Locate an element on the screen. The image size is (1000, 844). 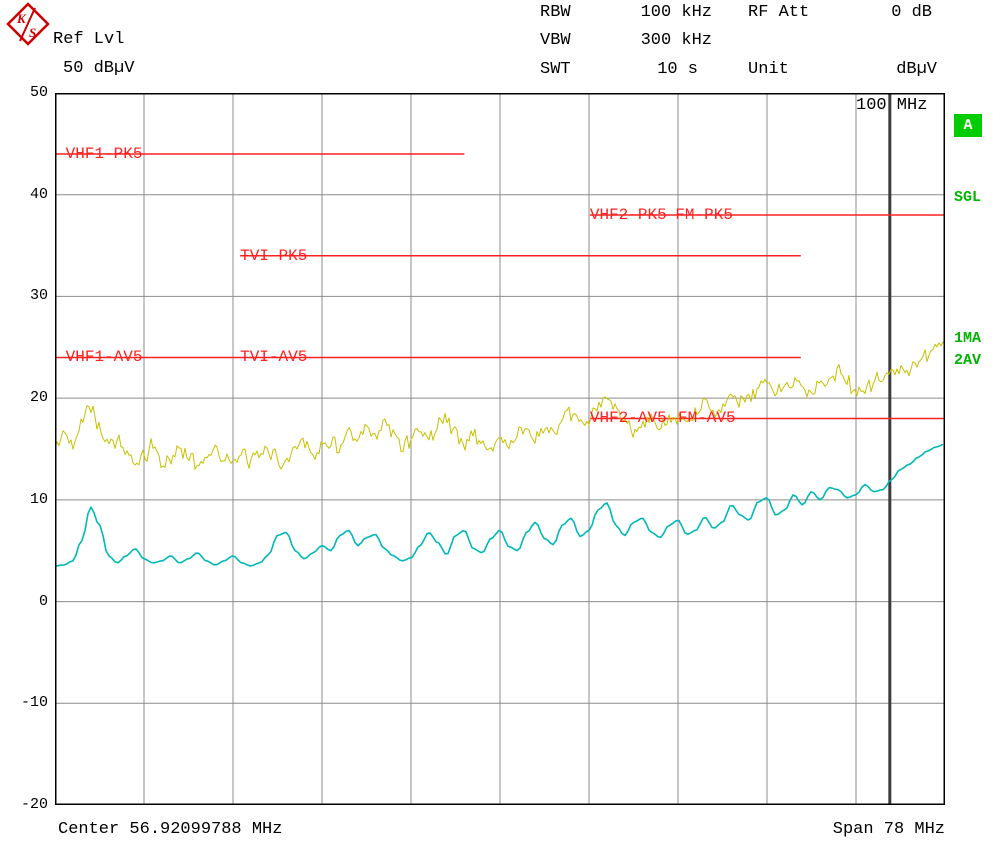
y-axis-tick-label: 20 is located at coordinates (38, 398).